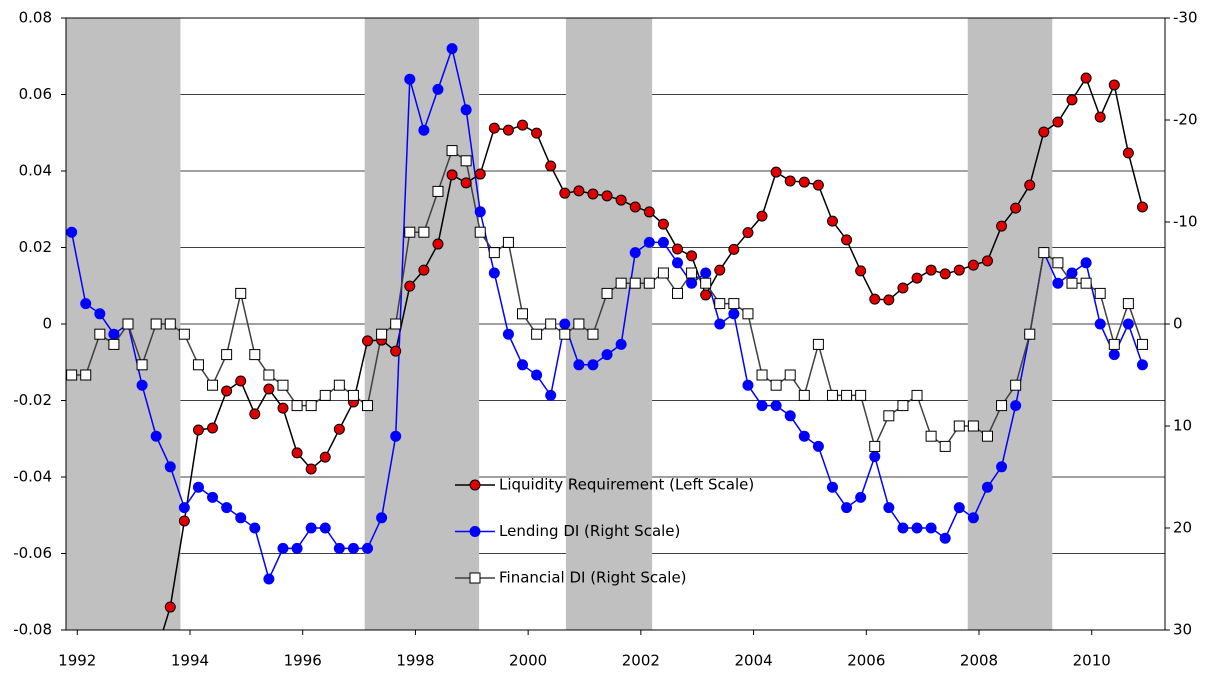  What do you see at coordinates (626, 485) in the screenshot?
I see `legend-label: Liquidity Requirement (Left Scale)` at bounding box center [626, 485].